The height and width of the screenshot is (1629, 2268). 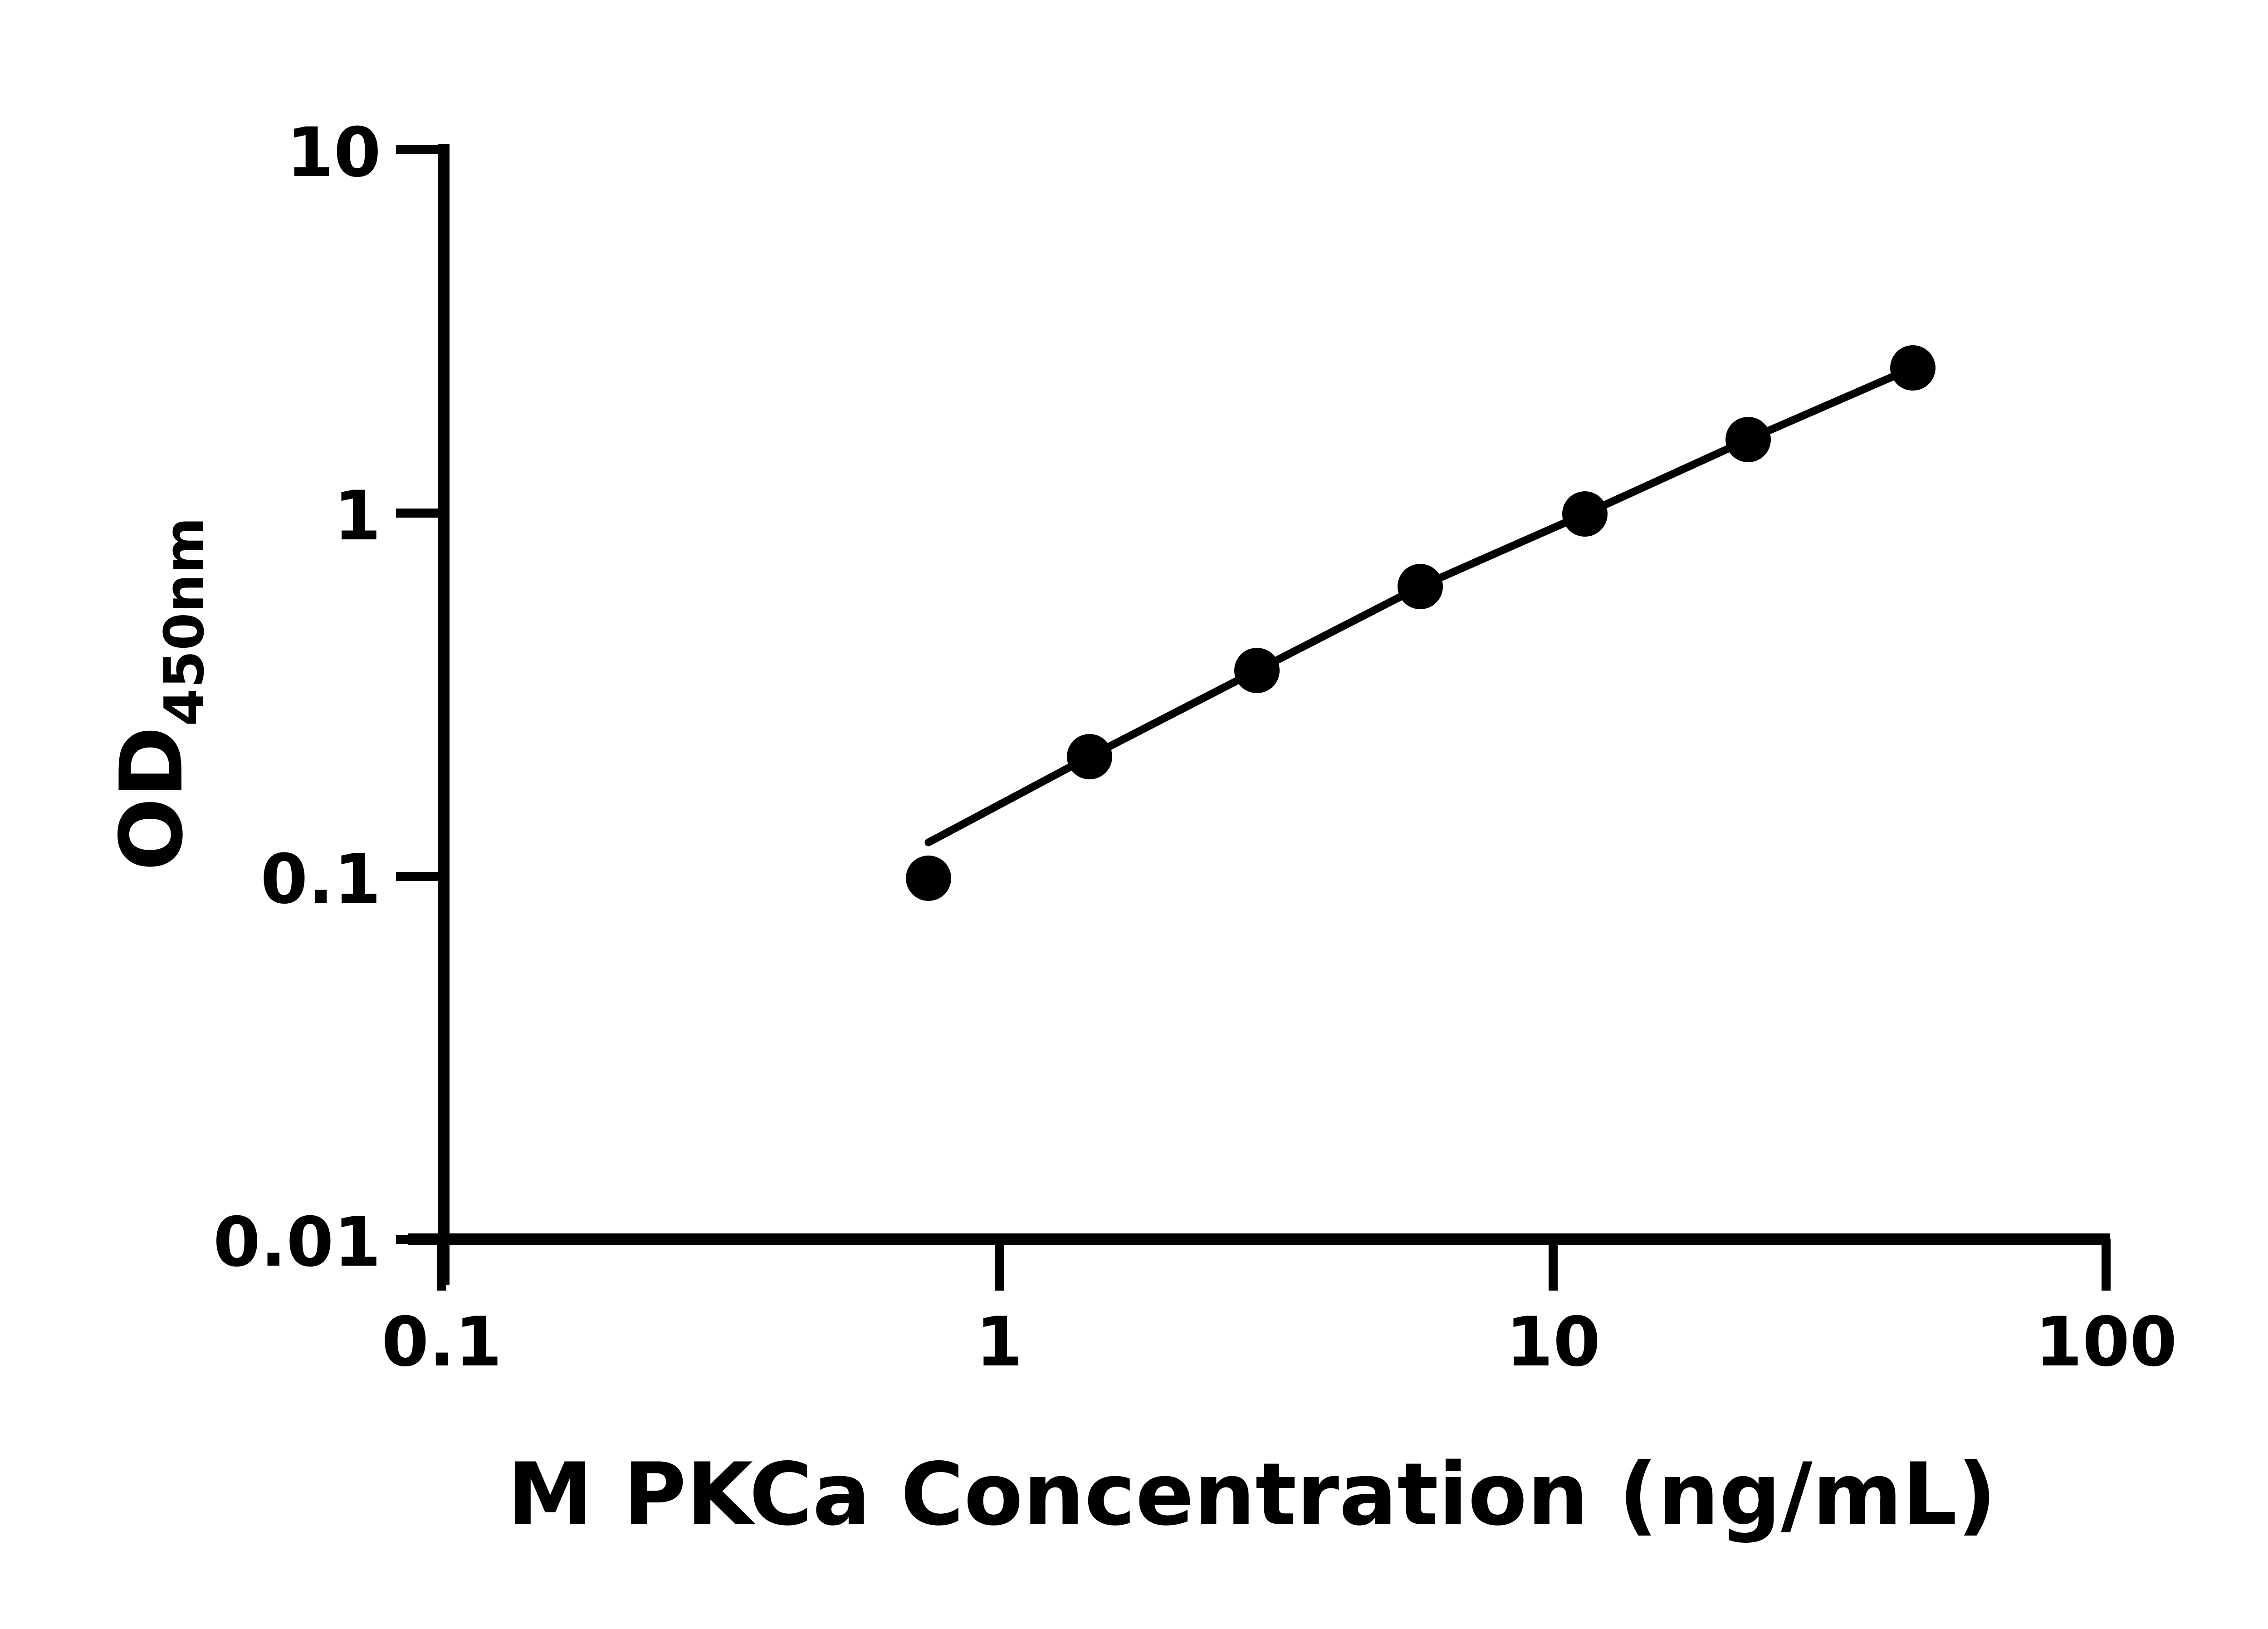 I want to click on x-tick-label-0-1: 0.1, so click(x=442, y=1342).